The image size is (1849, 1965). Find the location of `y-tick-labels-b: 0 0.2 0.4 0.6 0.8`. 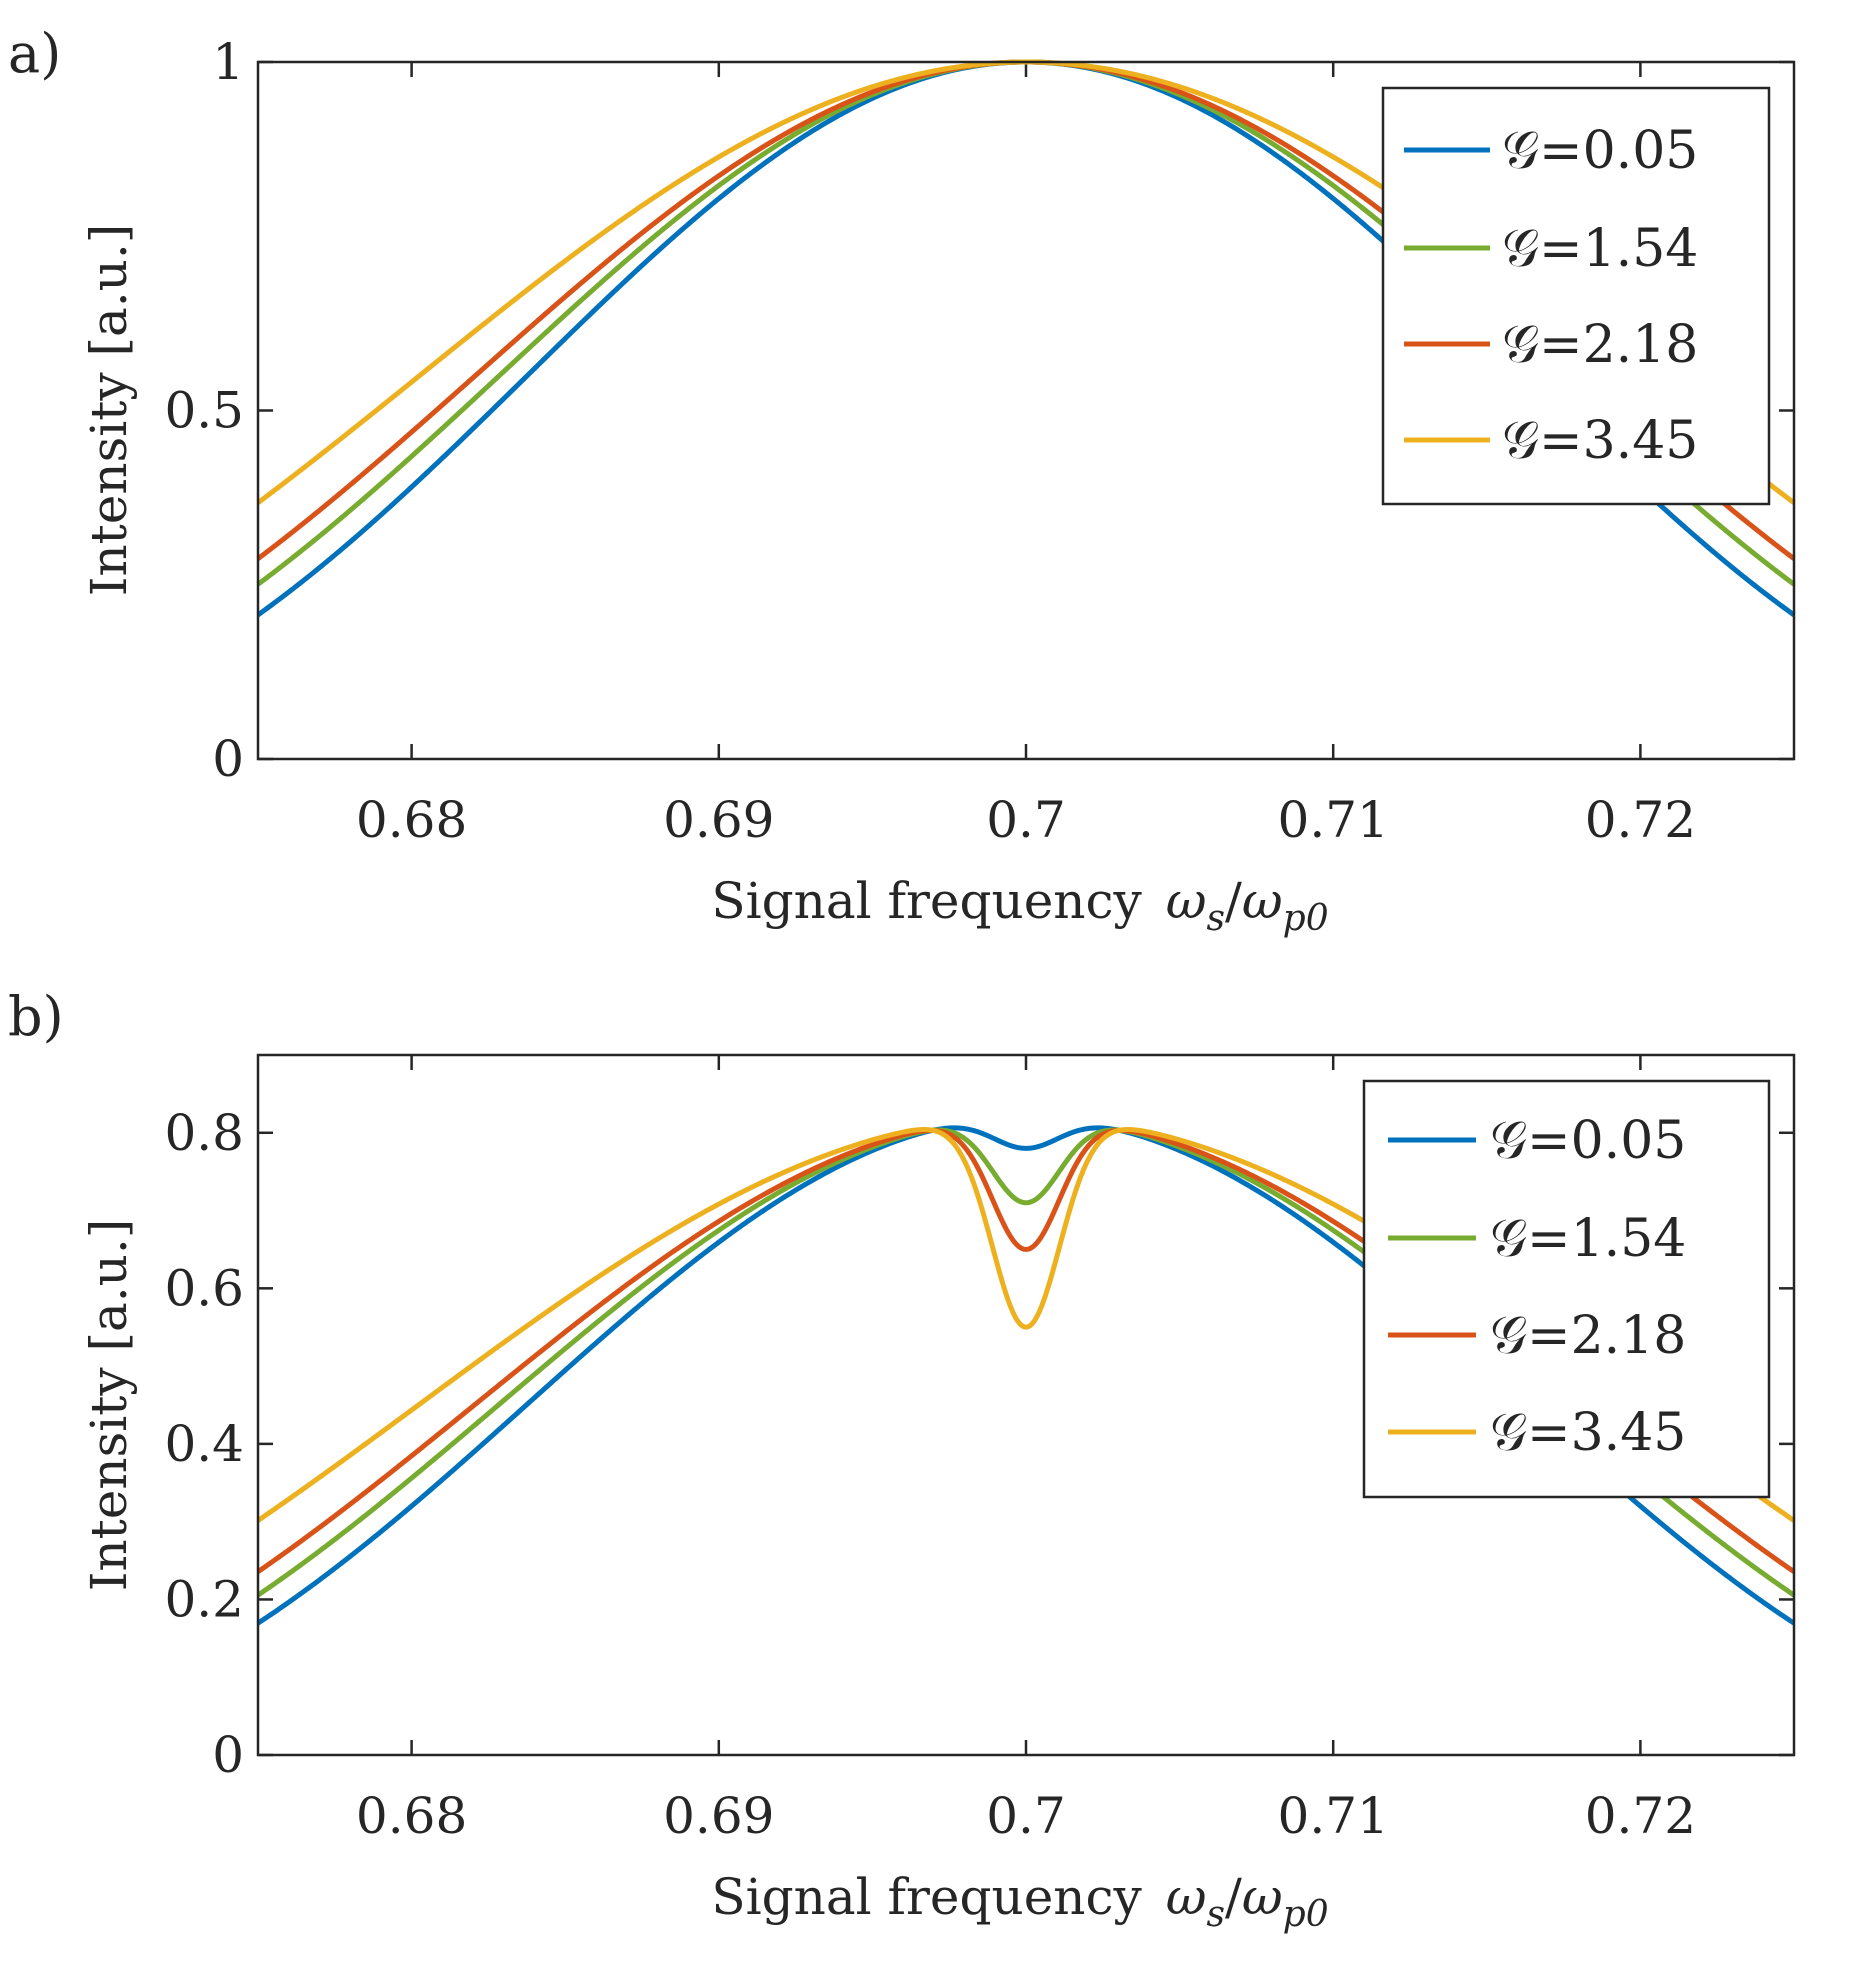

y-tick-labels-b: 0 0.2 0.4 0.6 0.8 is located at coordinates (204, 1444).